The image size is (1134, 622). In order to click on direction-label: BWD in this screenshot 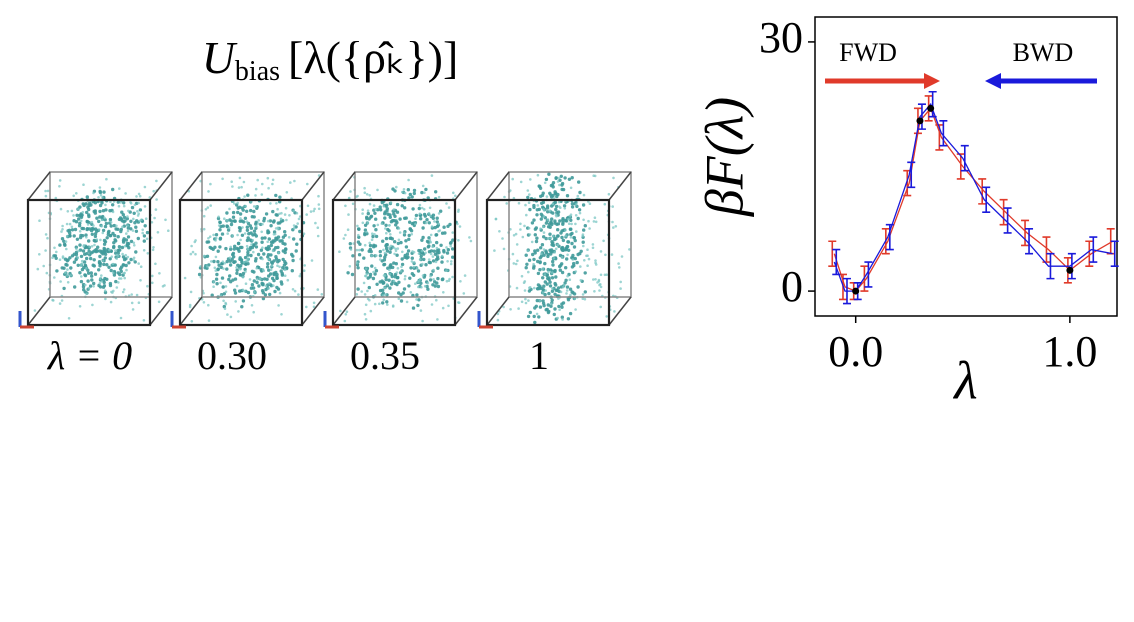, I will do `click(1043, 52)`.